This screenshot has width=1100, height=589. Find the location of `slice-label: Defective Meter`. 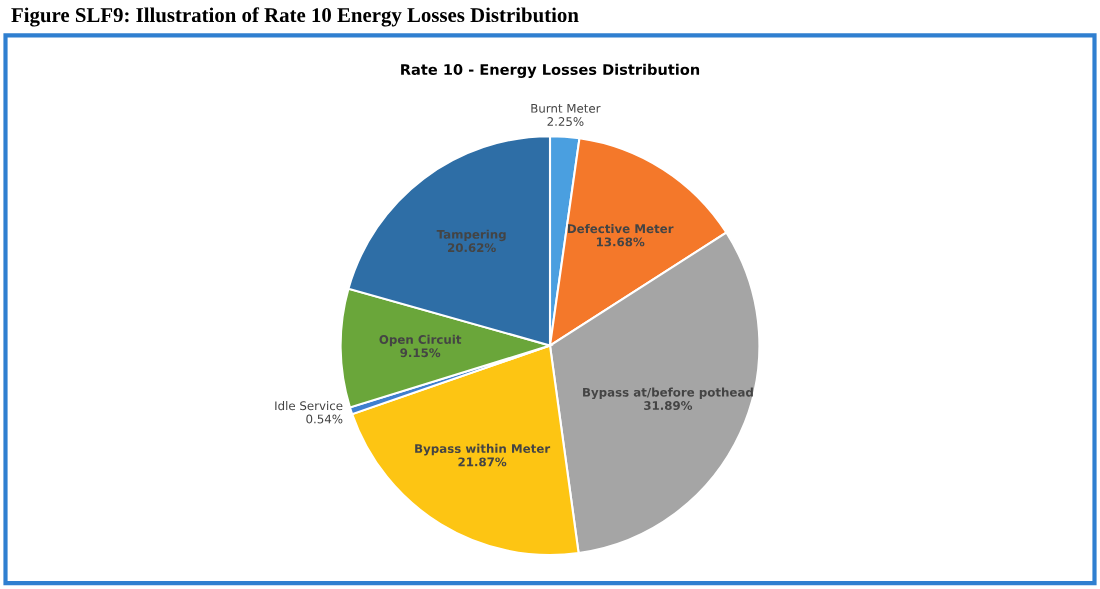

slice-label: Defective Meter is located at coordinates (620, 228).